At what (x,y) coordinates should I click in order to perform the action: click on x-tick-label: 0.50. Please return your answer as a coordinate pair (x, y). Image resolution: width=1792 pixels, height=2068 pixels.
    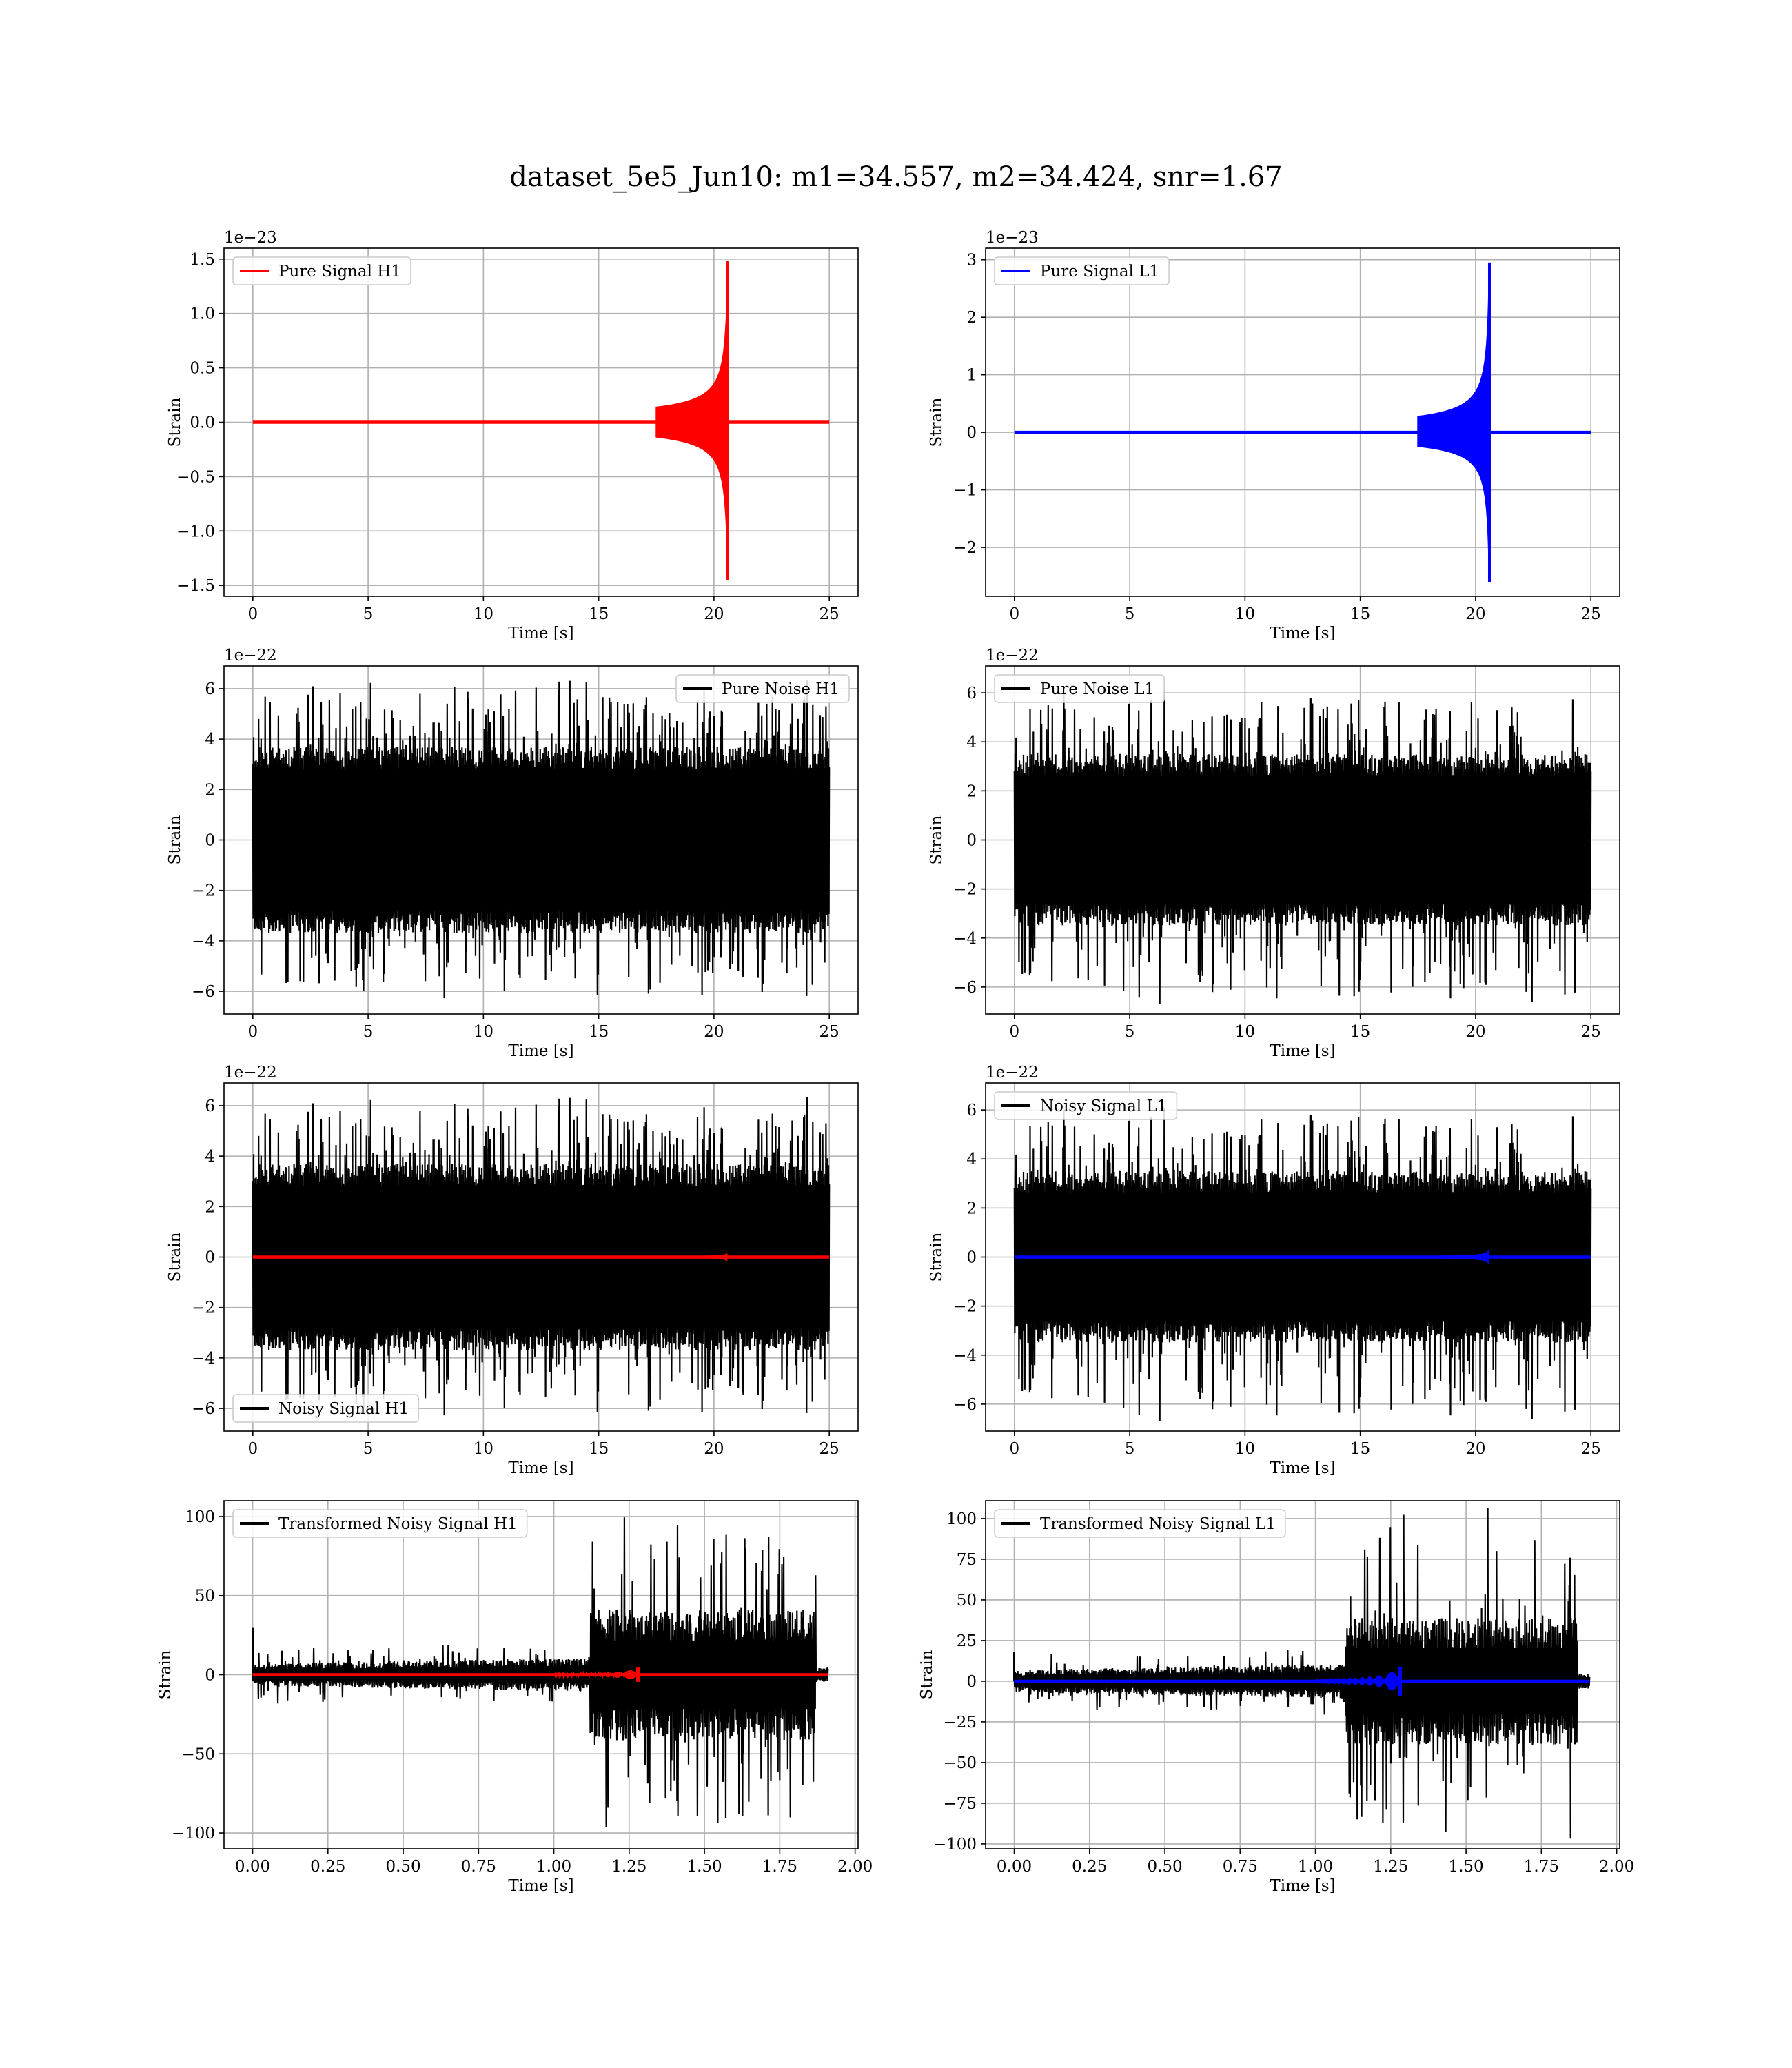
    Looking at the image, I should click on (402, 1867).